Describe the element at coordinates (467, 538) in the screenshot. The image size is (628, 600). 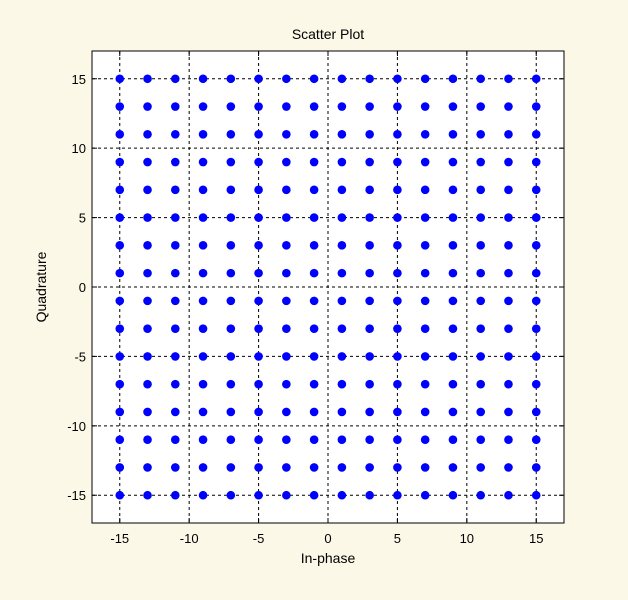
I see `x-tick-label: 10` at that location.